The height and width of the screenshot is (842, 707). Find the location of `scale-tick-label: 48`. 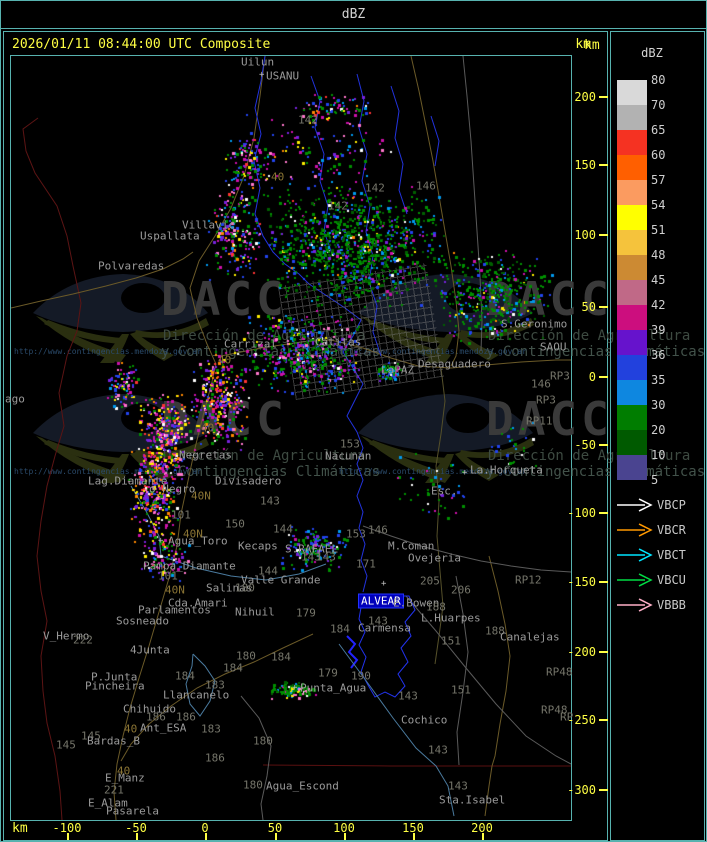

scale-tick-label: 48 is located at coordinates (658, 255).